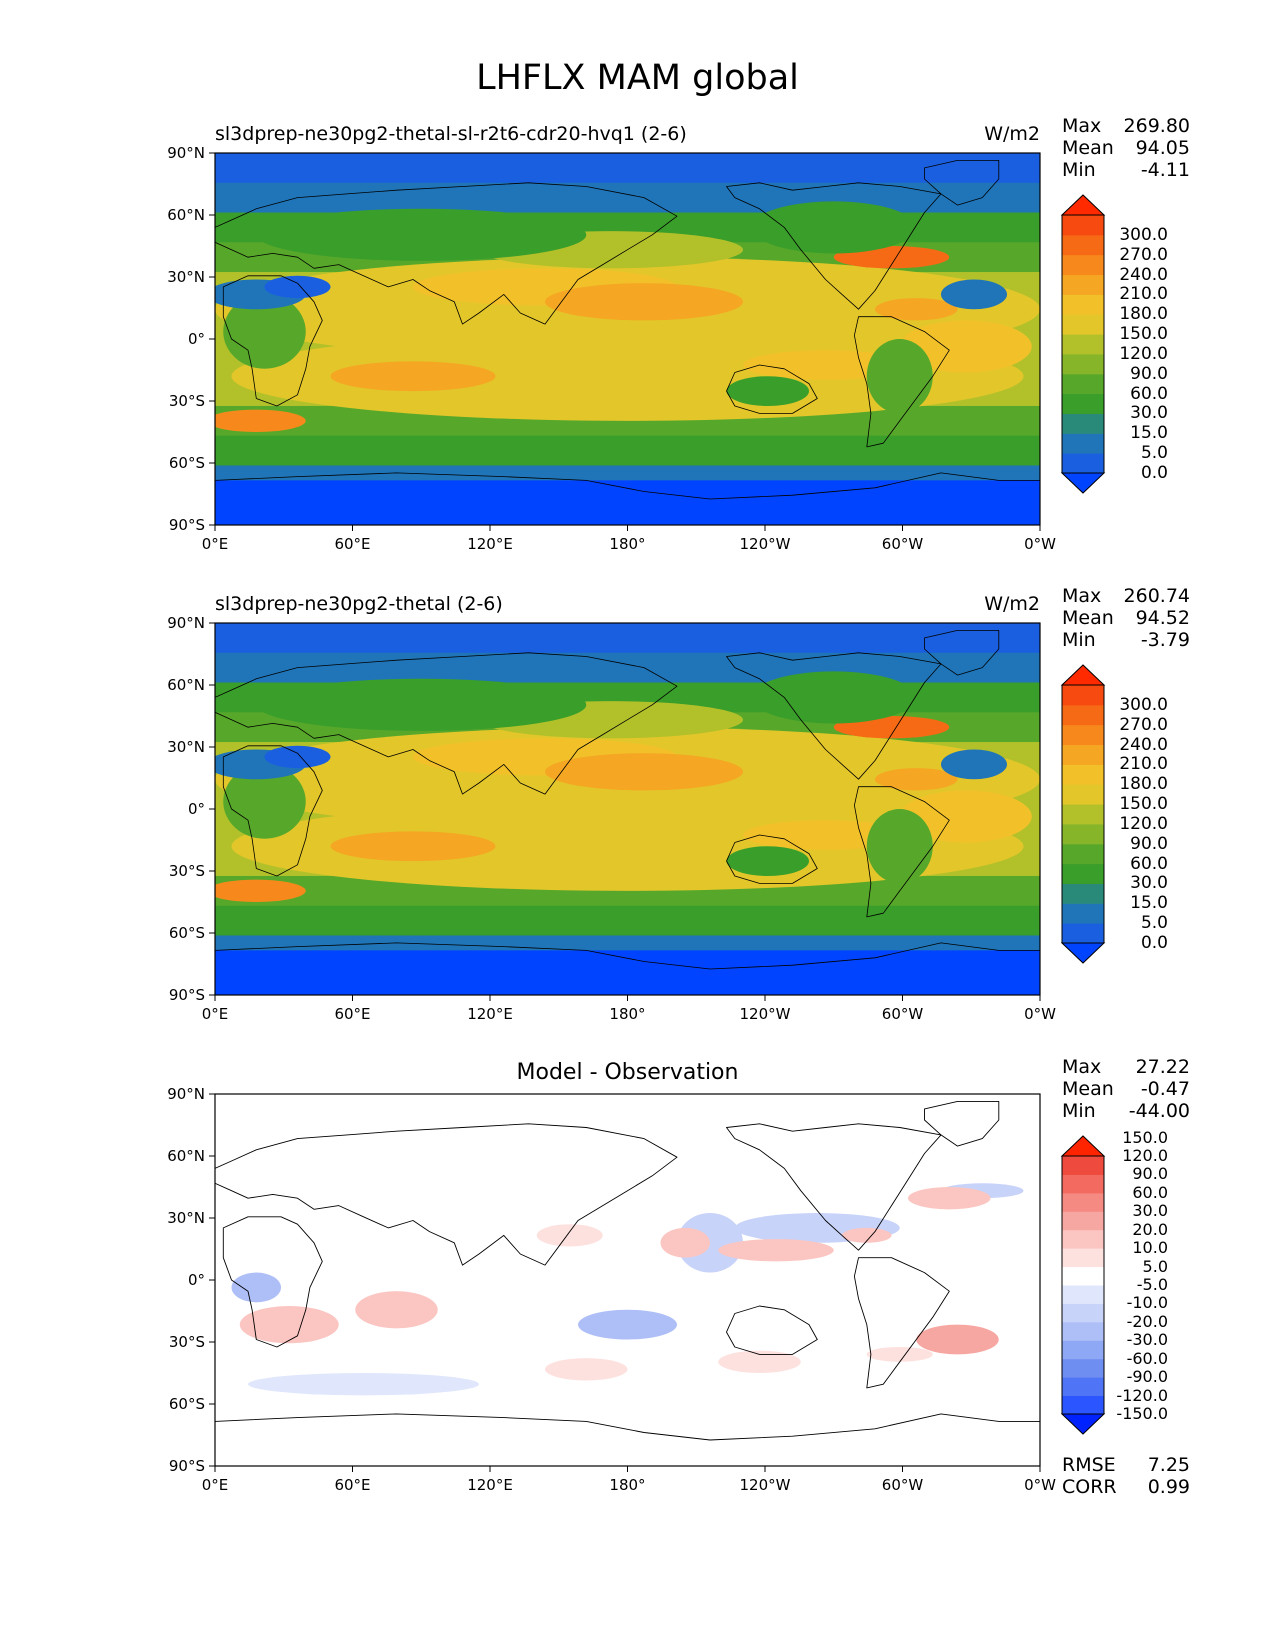 The width and height of the screenshot is (1275, 1650). Describe the element at coordinates (1147, 1358) in the screenshot. I see `colorbar-level-label: -60.0` at that location.